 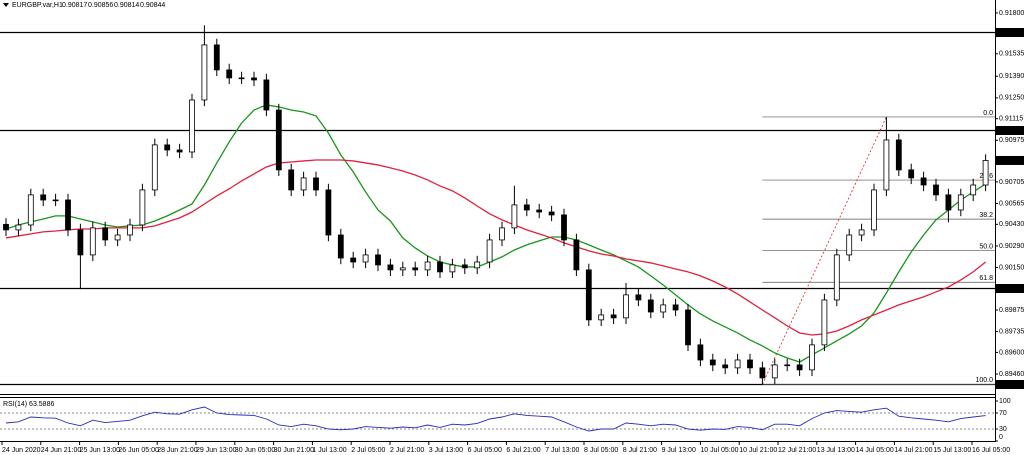 What do you see at coordinates (1011, 374) in the screenshot?
I see `y-tick-label: 0.89460` at bounding box center [1011, 374].